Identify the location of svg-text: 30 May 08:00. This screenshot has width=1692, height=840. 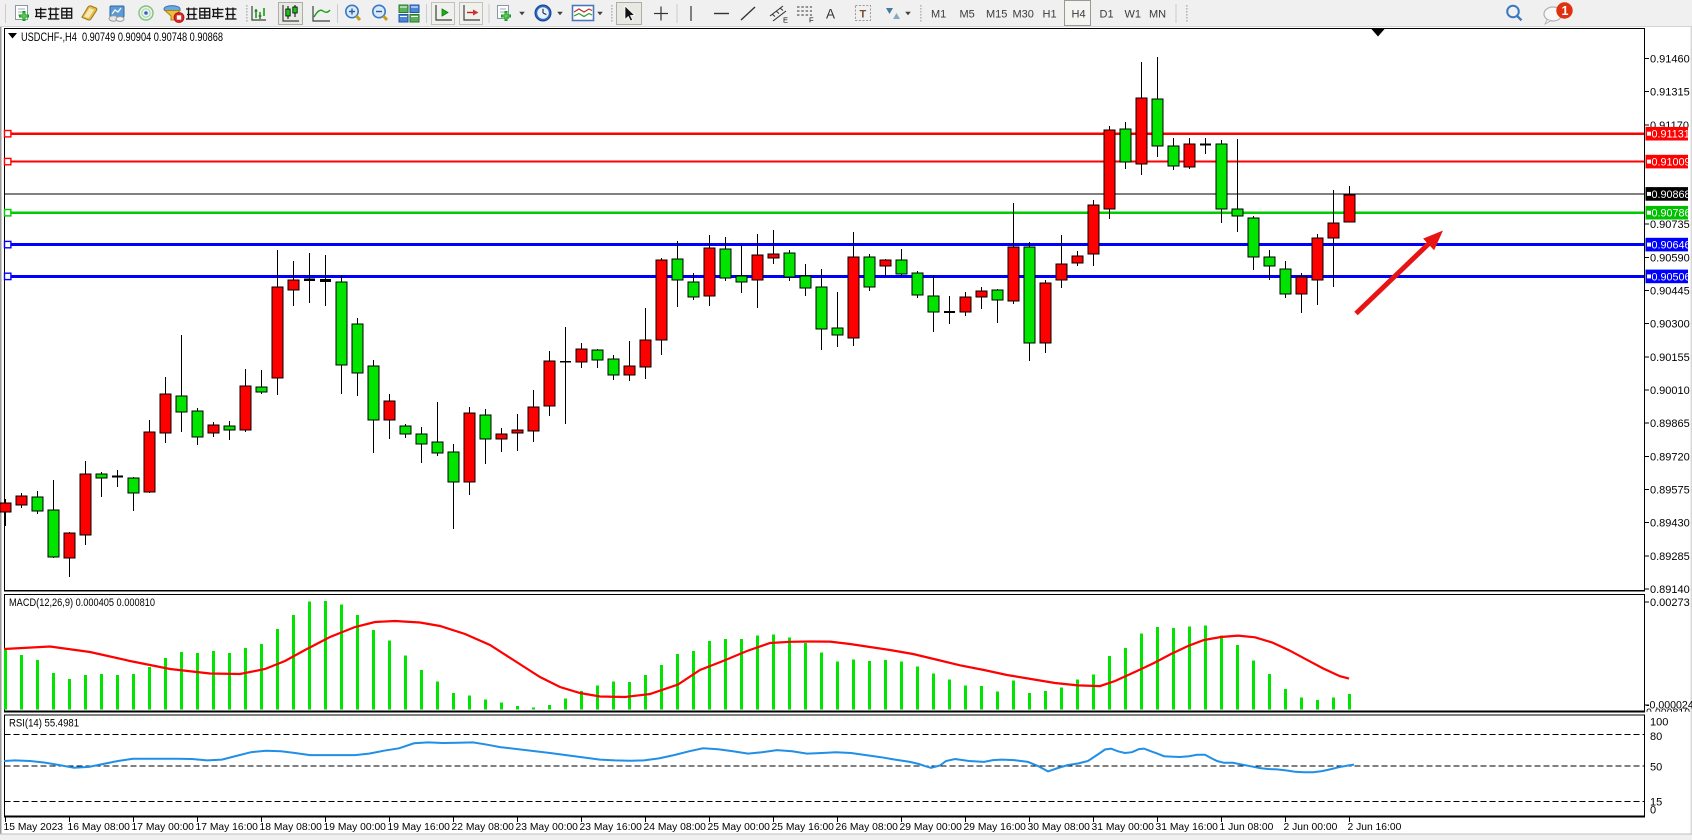
(1059, 827).